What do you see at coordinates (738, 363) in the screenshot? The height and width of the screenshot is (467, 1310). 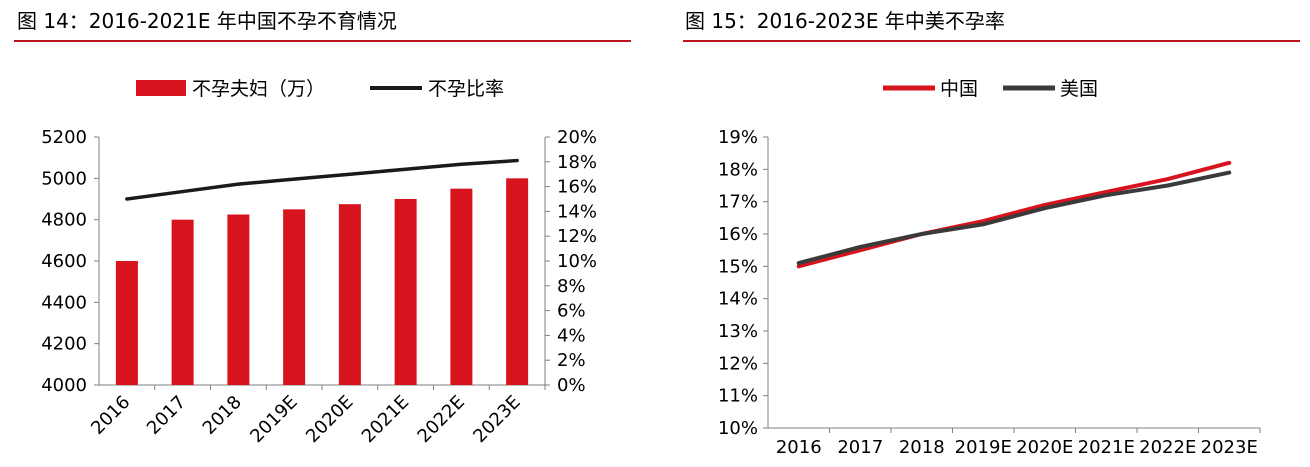 I see `y-tick-label: 12%` at bounding box center [738, 363].